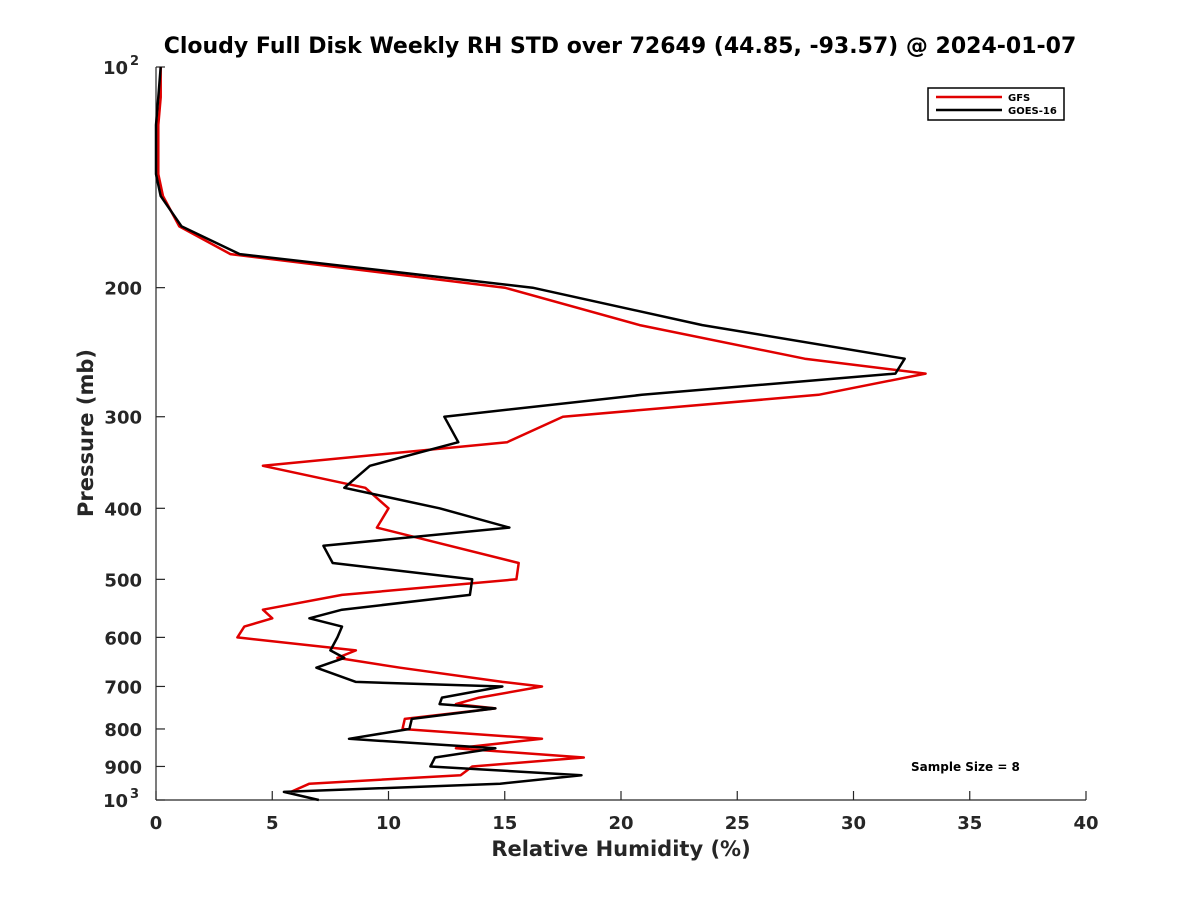 The image size is (1200, 900). What do you see at coordinates (388, 823) in the screenshot?
I see `x-tick-label: 10` at bounding box center [388, 823].